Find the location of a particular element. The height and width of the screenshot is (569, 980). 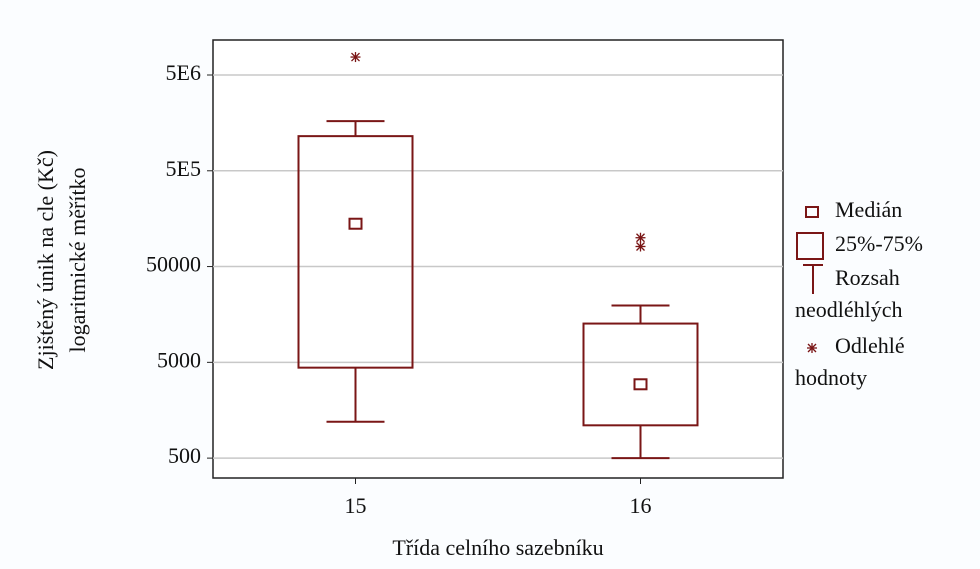

y-axis-label: Zjištěný únik na cle (Kč) is located at coordinates (45, 260).